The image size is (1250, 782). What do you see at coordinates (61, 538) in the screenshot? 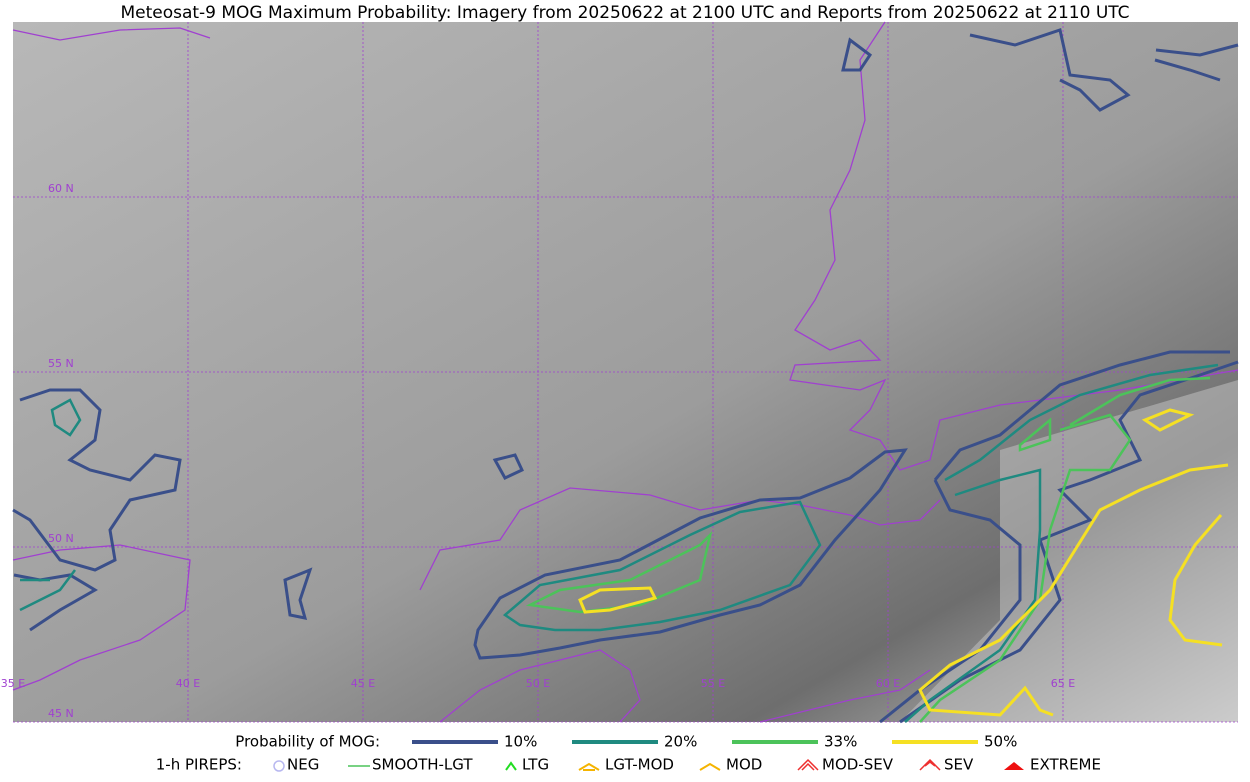
I see `lat-label: 50 N` at bounding box center [61, 538].